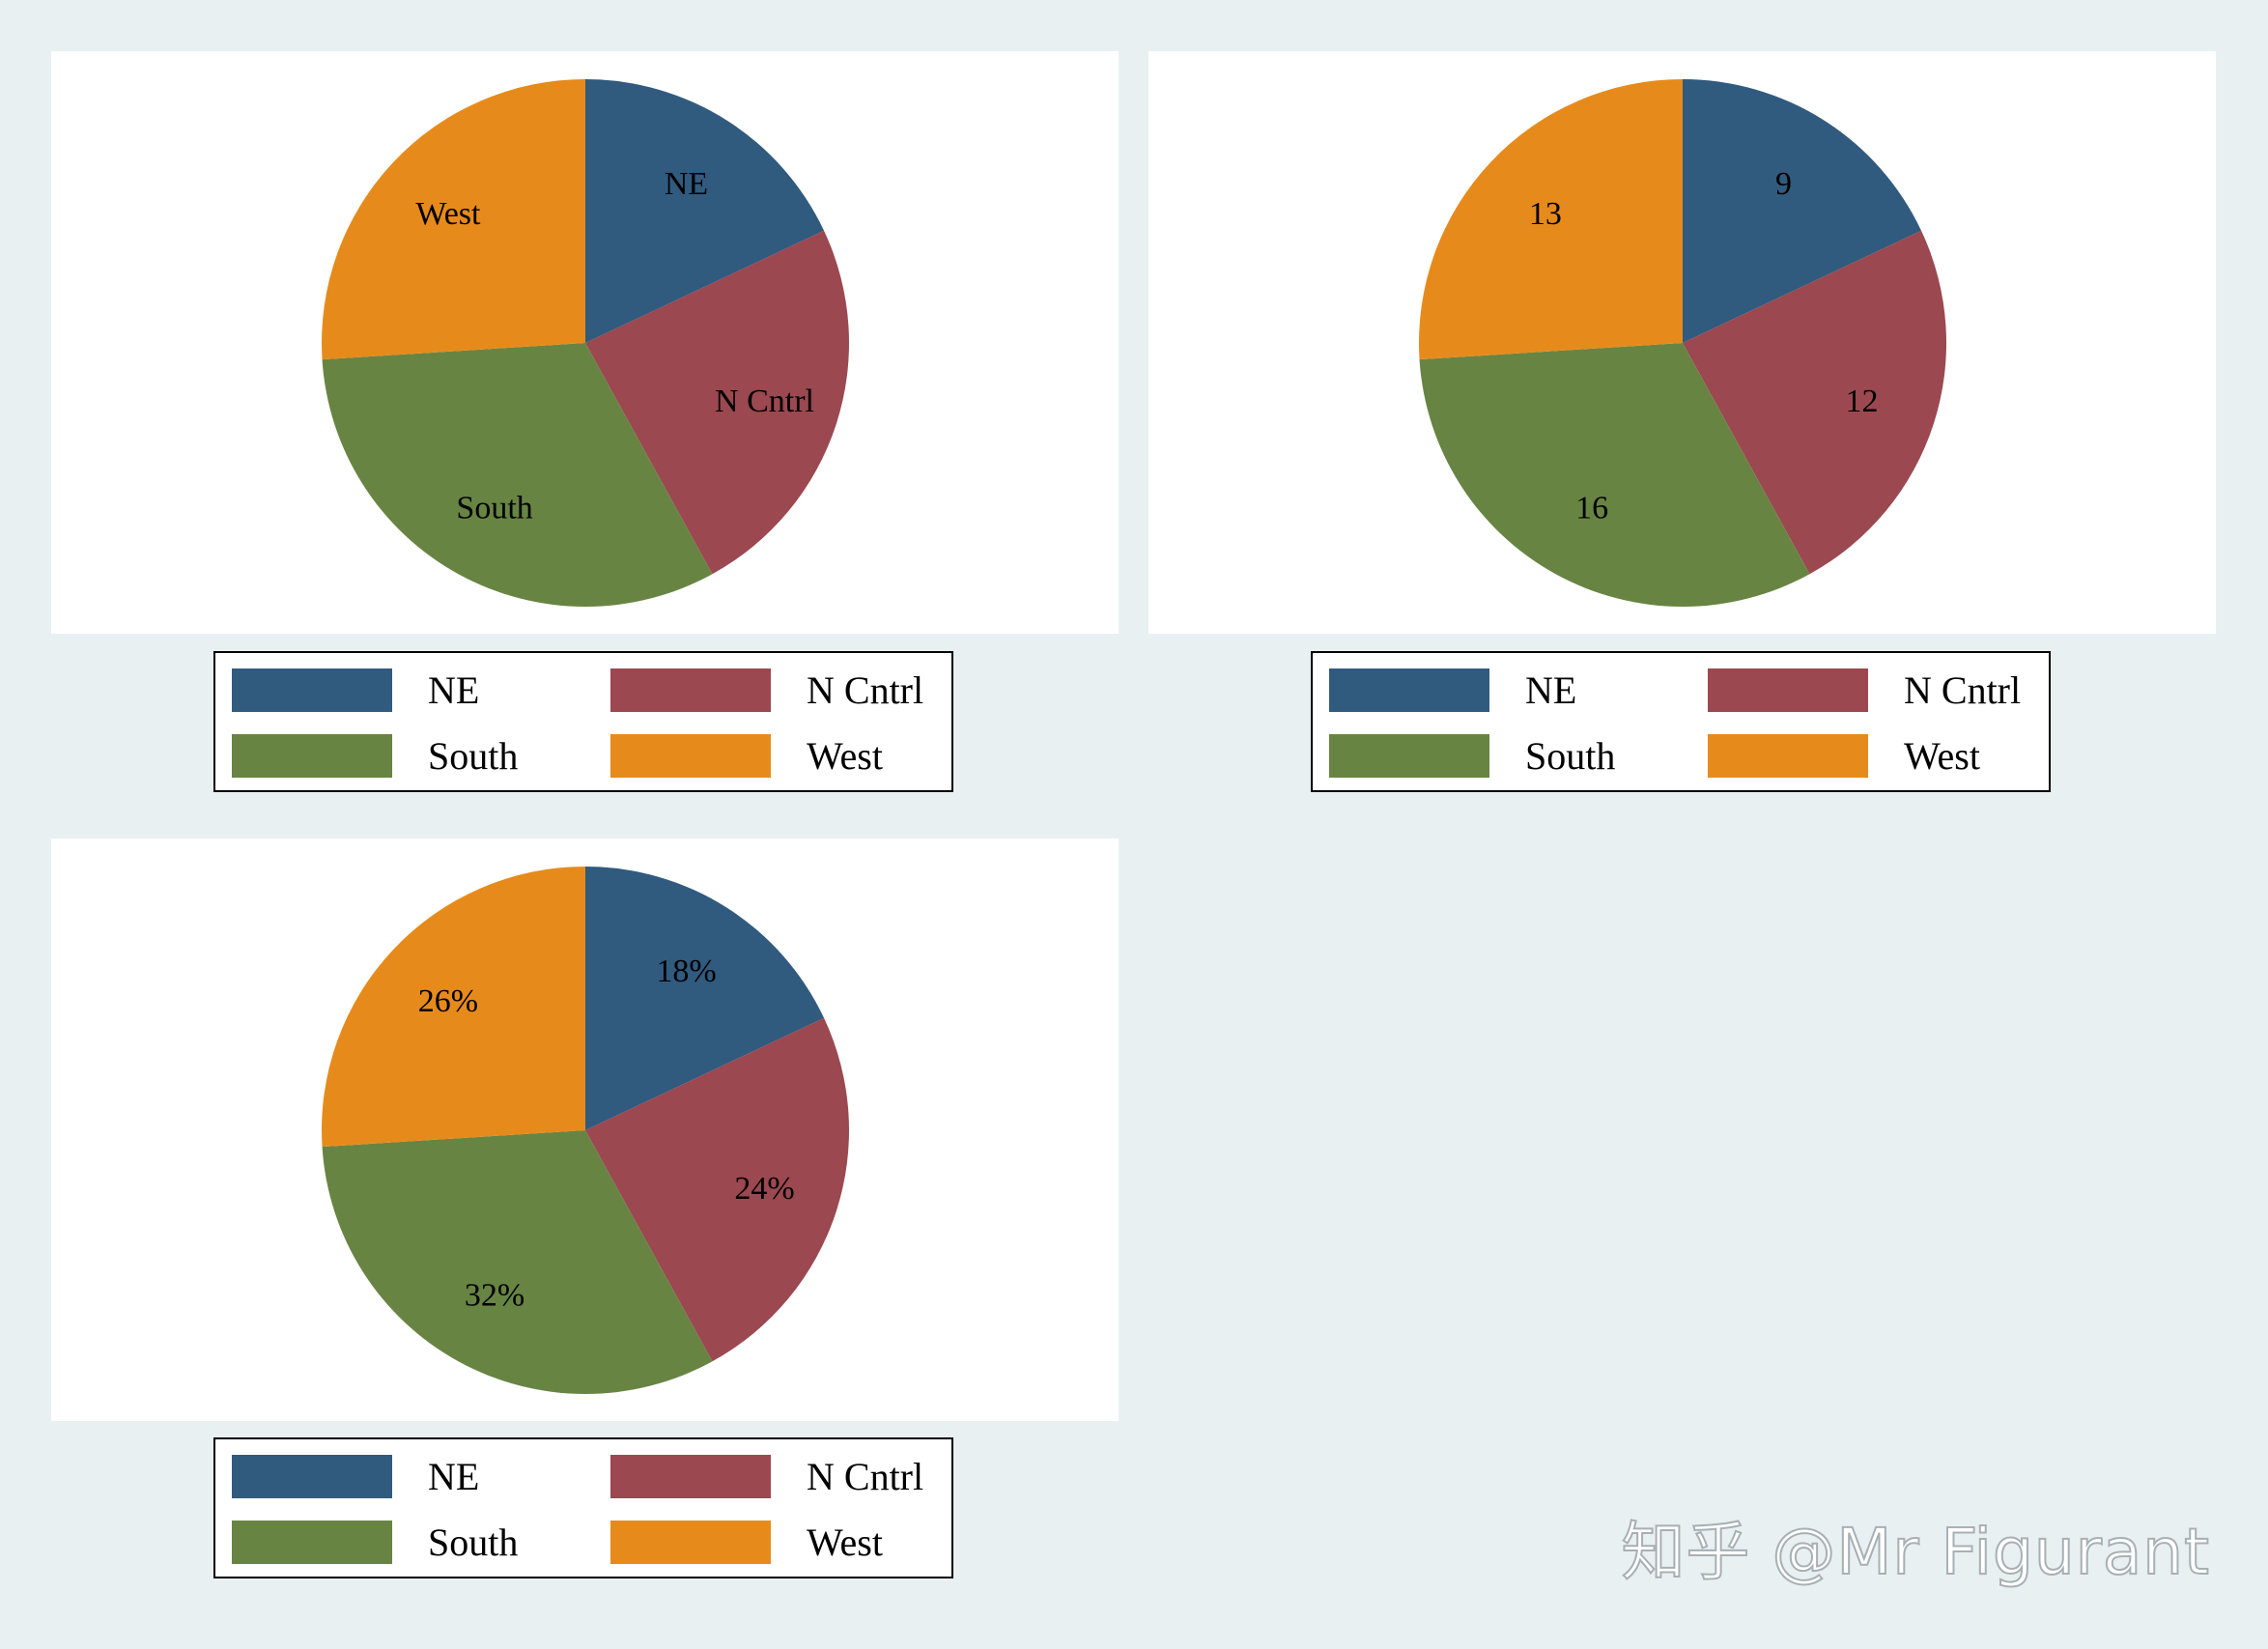 This screenshot has width=2268, height=1649. What do you see at coordinates (764, 1189) in the screenshot?
I see `slice-label-n-cntrl: 24%` at bounding box center [764, 1189].